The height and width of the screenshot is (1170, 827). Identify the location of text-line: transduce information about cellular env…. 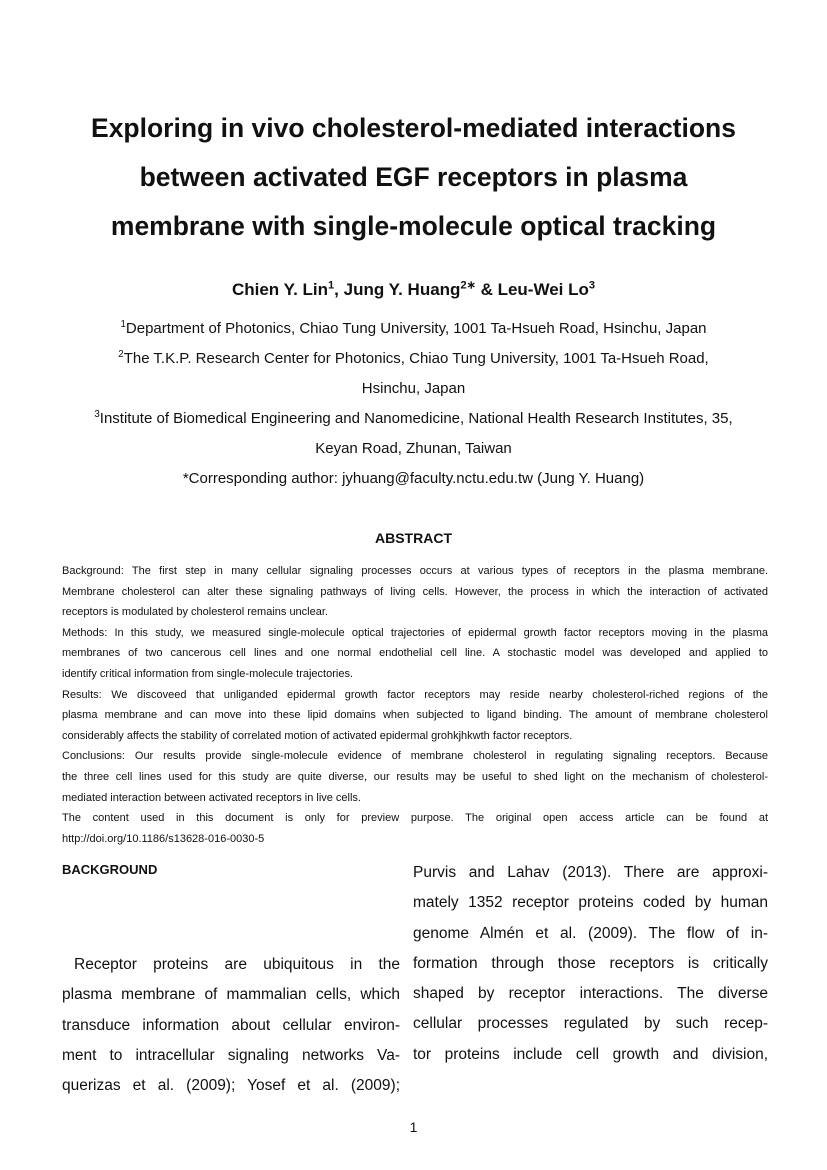
(231, 1025).